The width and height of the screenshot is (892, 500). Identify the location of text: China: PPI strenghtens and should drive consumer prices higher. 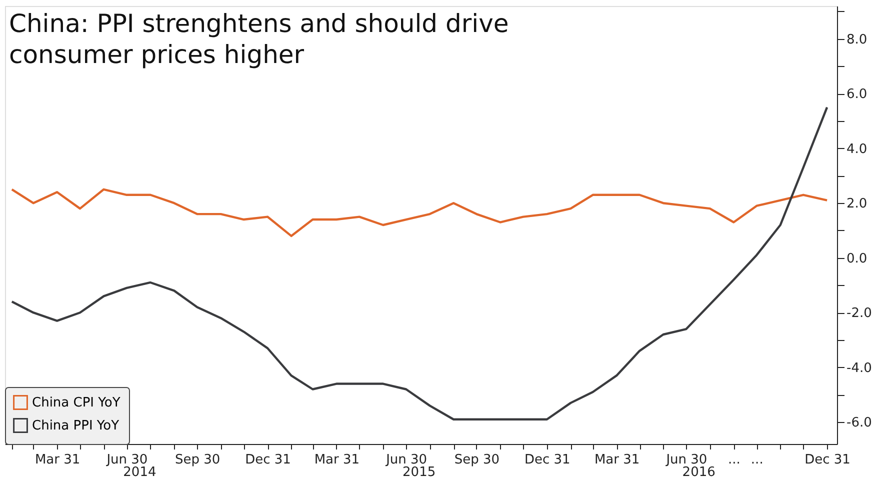
(259, 39).